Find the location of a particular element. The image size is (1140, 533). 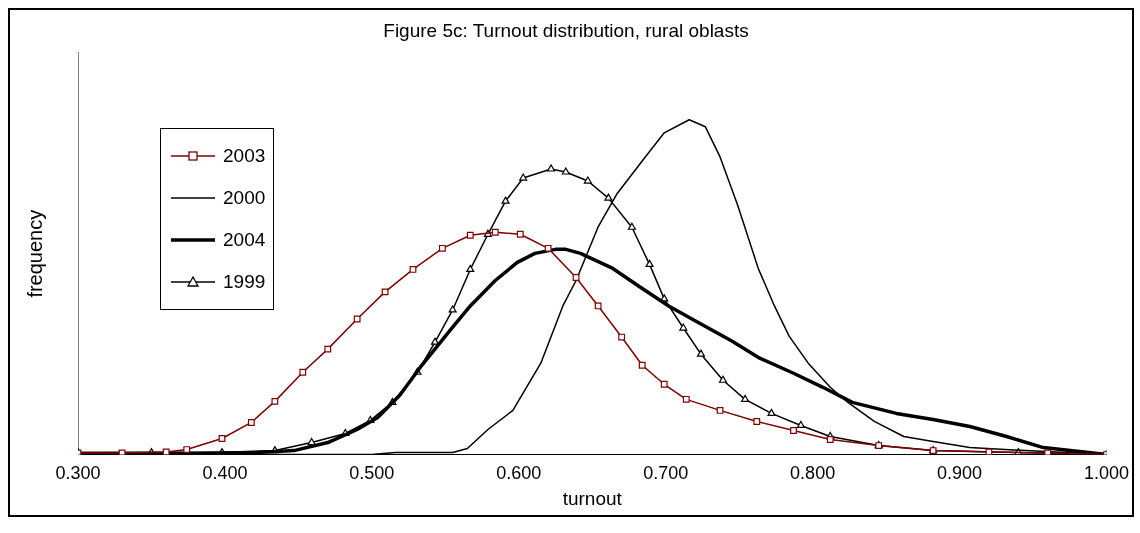

legend-label: 1999 is located at coordinates (244, 282).